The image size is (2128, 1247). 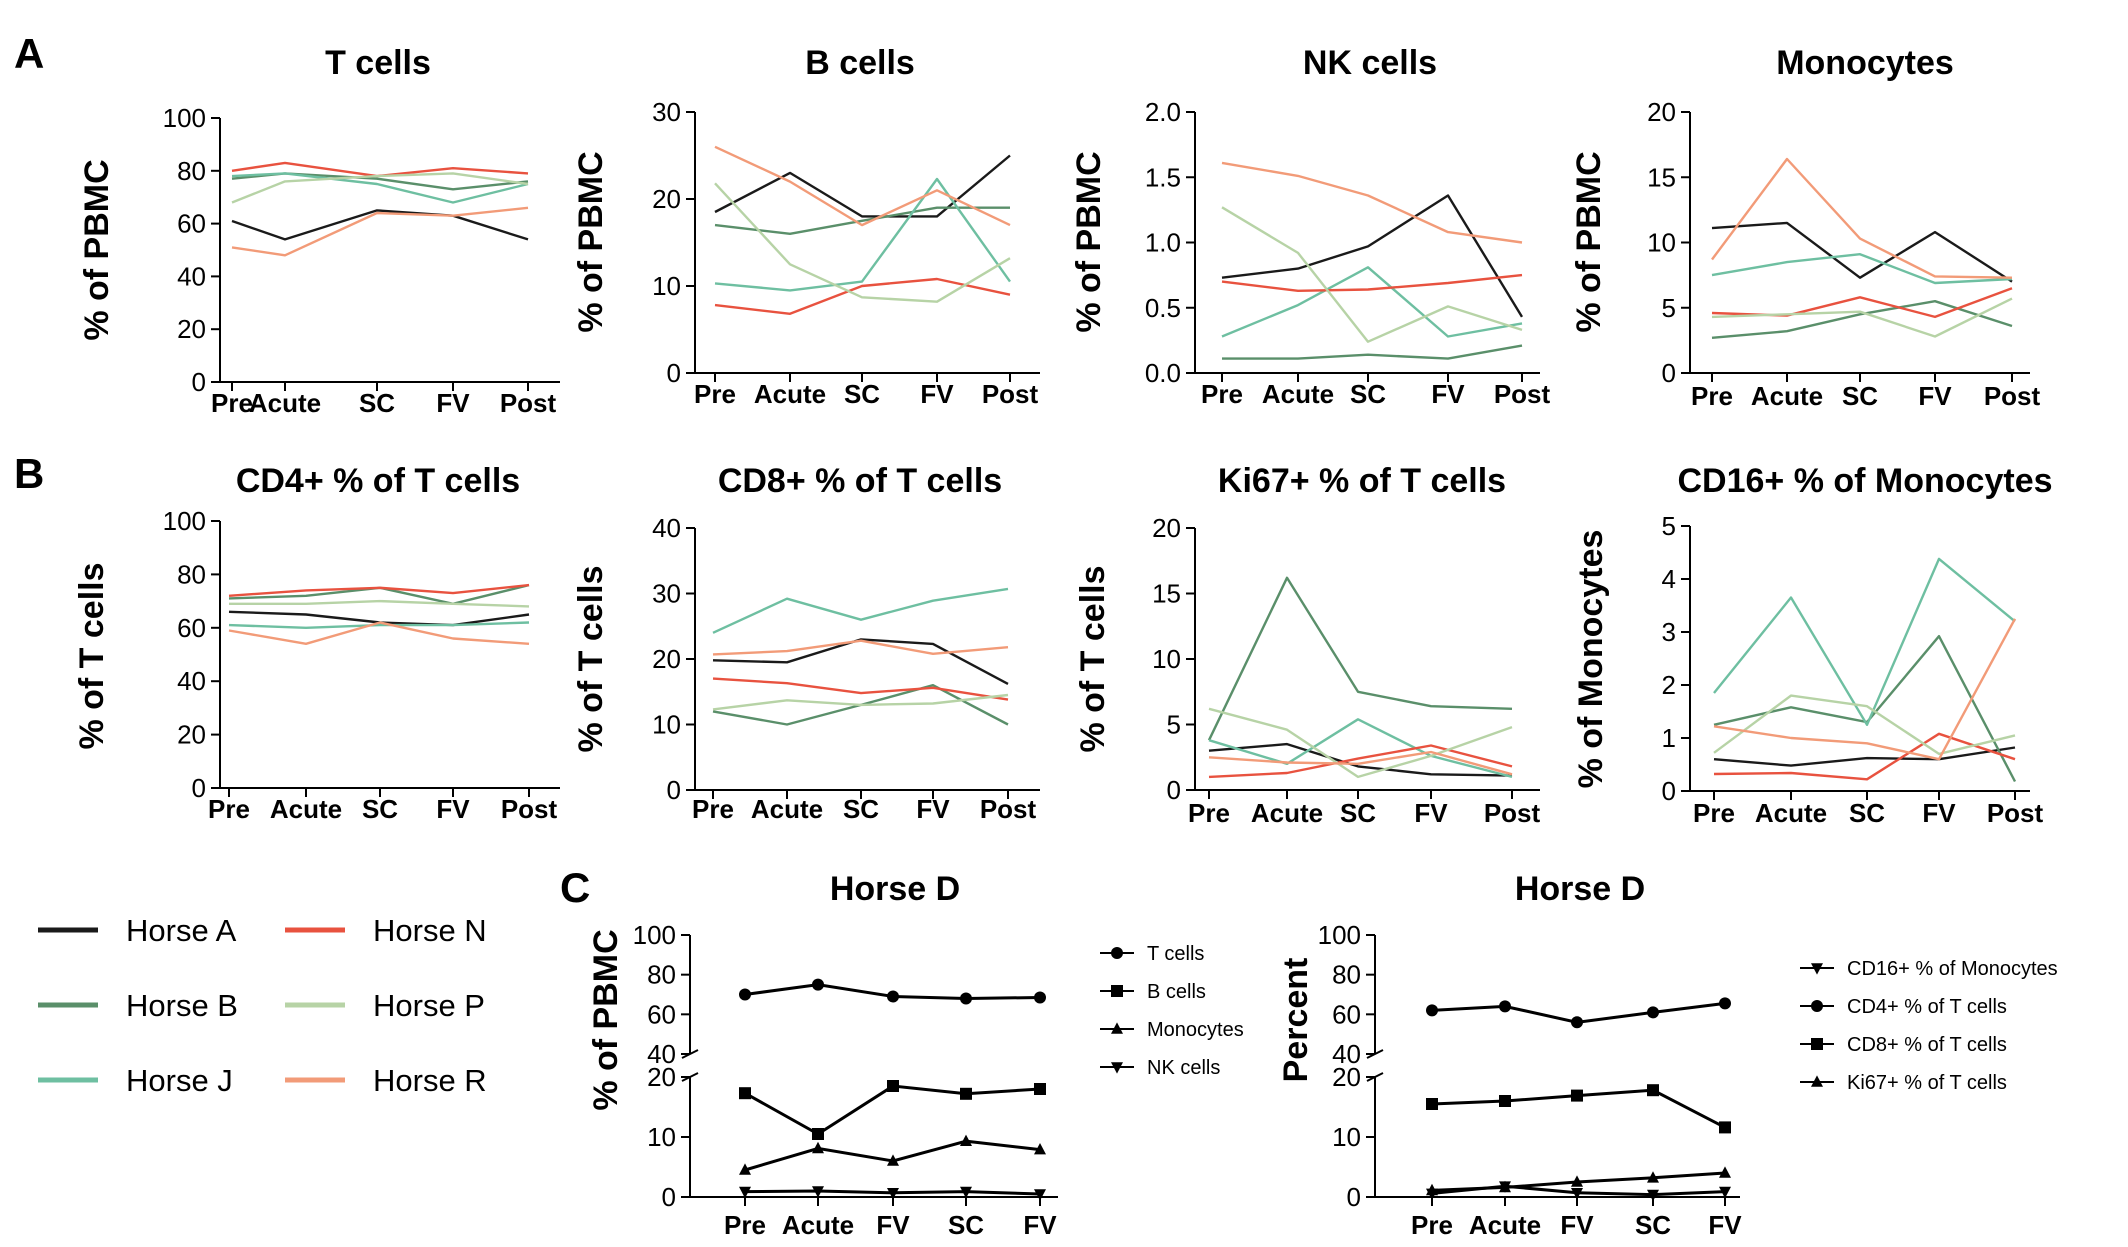 I want to click on legend-marker-cd4-of-t-cells, so click(x=1817, y=1006).